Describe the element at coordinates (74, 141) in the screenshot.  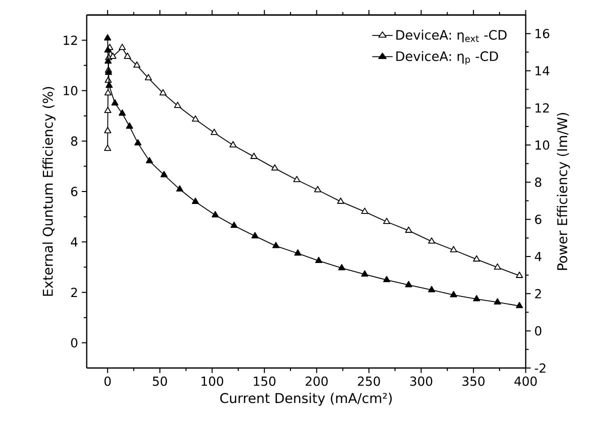
I see `y-tick-label: 8` at that location.